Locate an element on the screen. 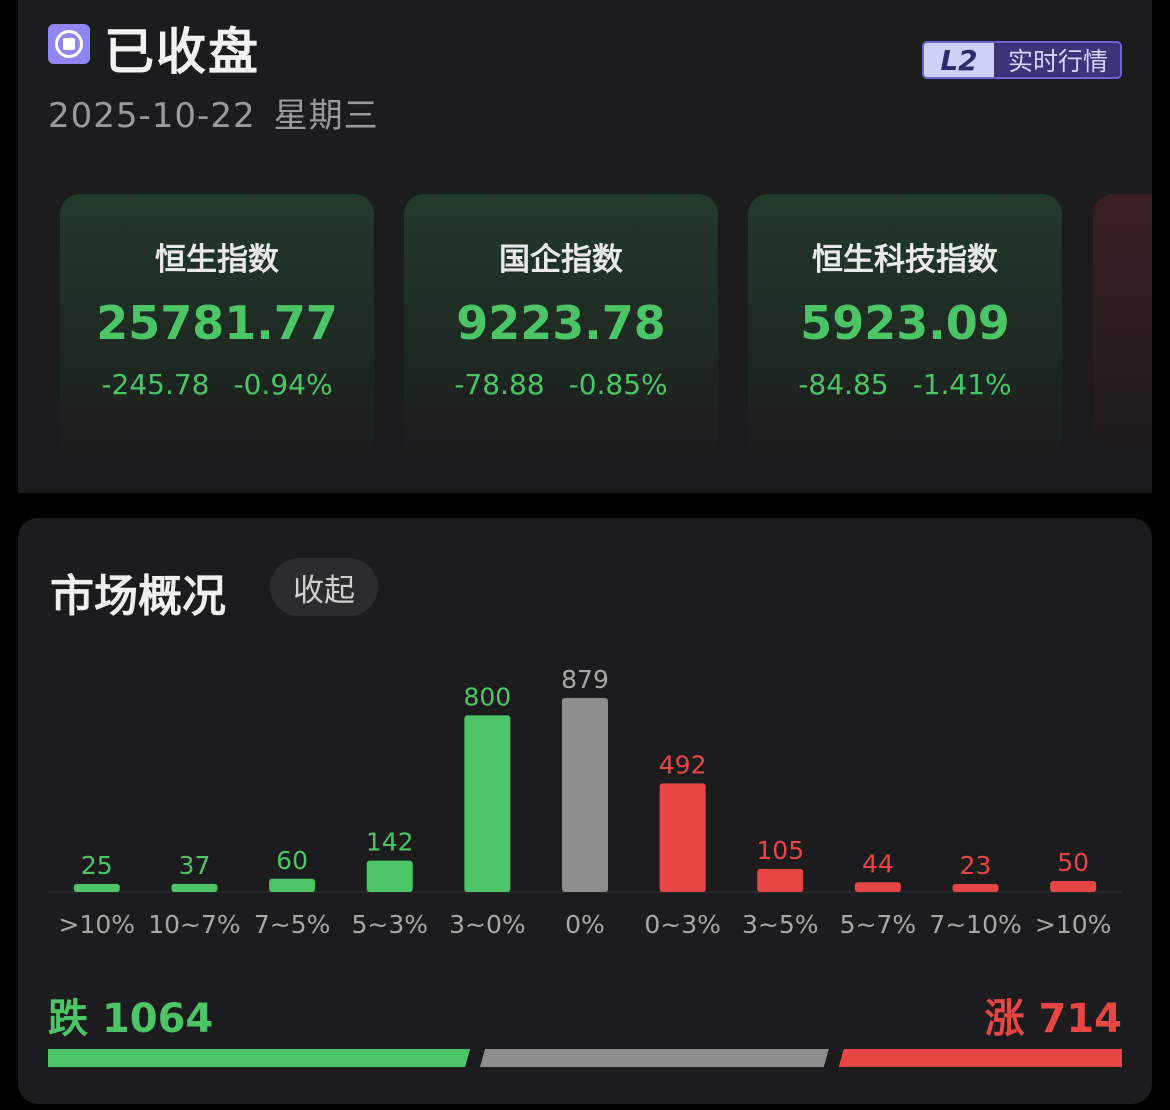 The image size is (1170, 1110). index-name: 恒生指数 is located at coordinates (217, 260).